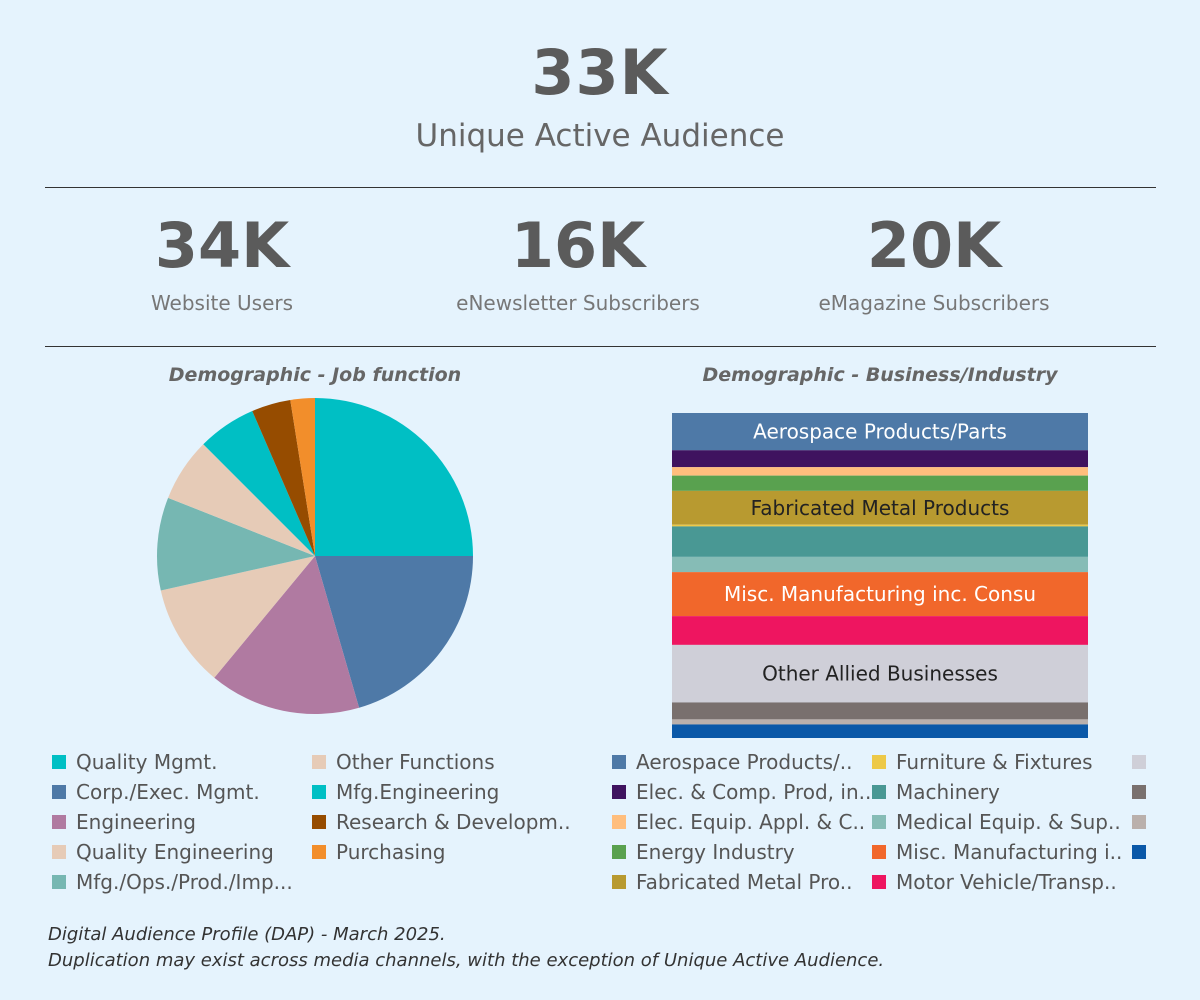 Image resolution: width=1200 pixels, height=1000 pixels. What do you see at coordinates (222, 265) in the screenshot?
I see `kpi-website-users: 34K Website Users` at bounding box center [222, 265].